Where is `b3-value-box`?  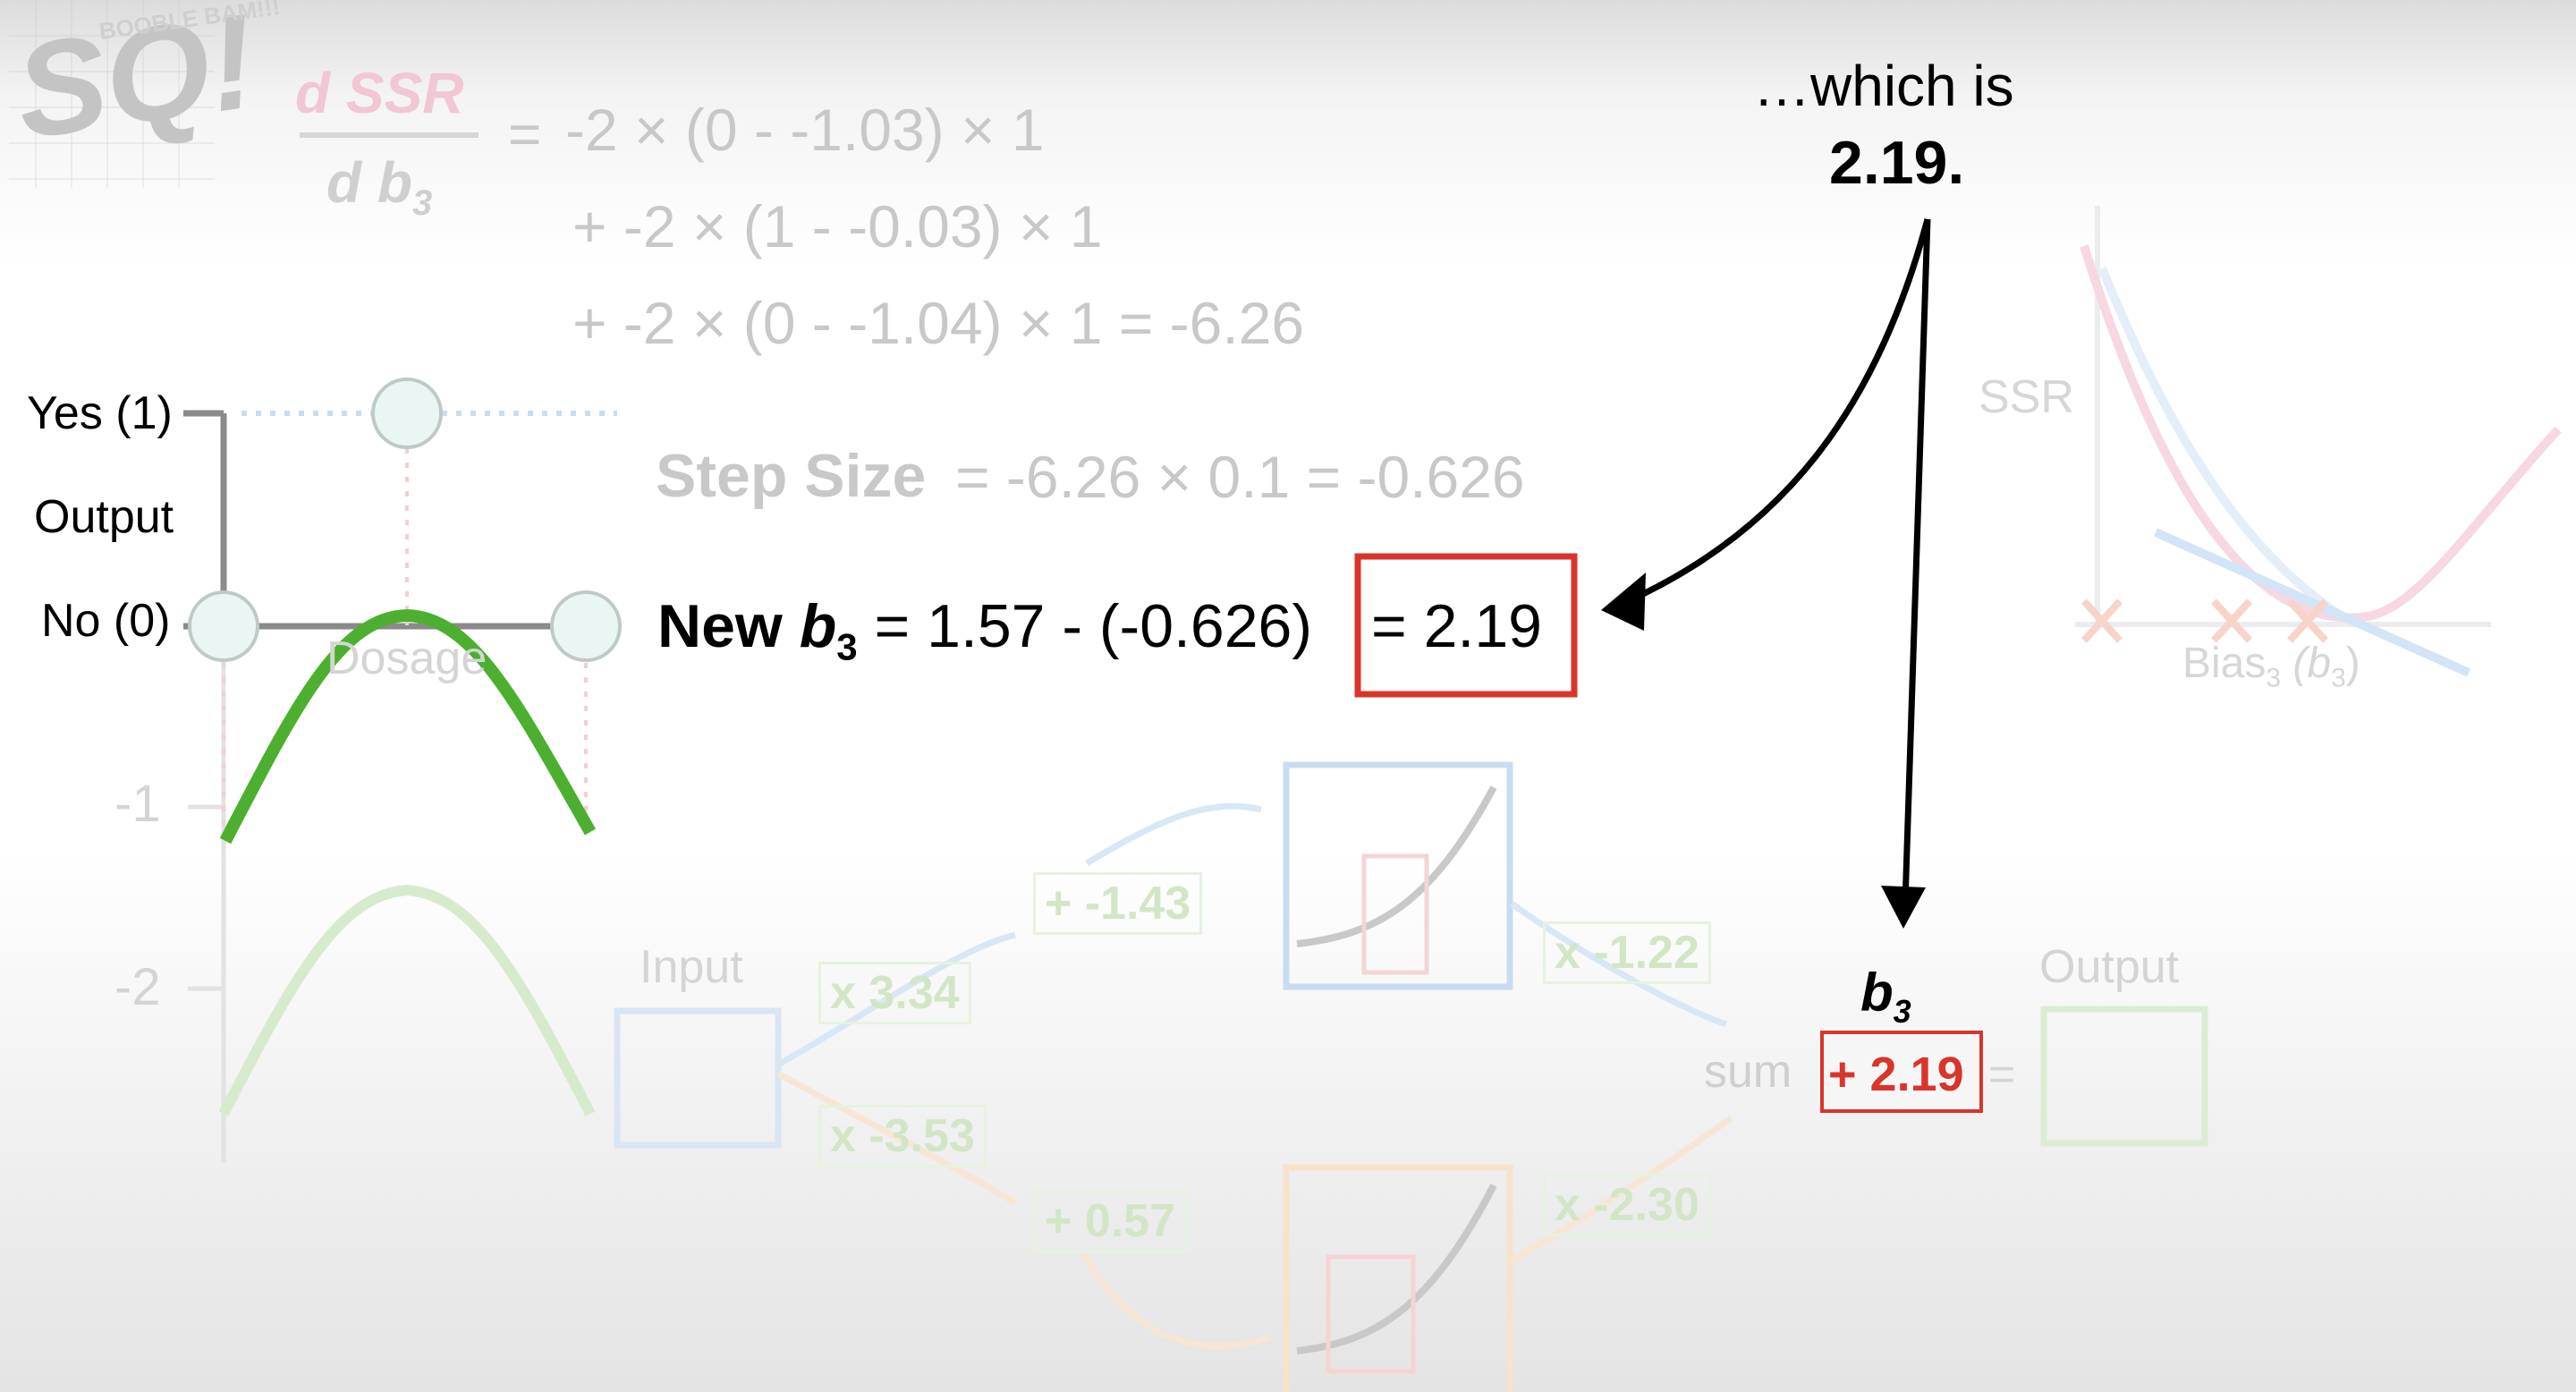 b3-value-box is located at coordinates (1901, 1072).